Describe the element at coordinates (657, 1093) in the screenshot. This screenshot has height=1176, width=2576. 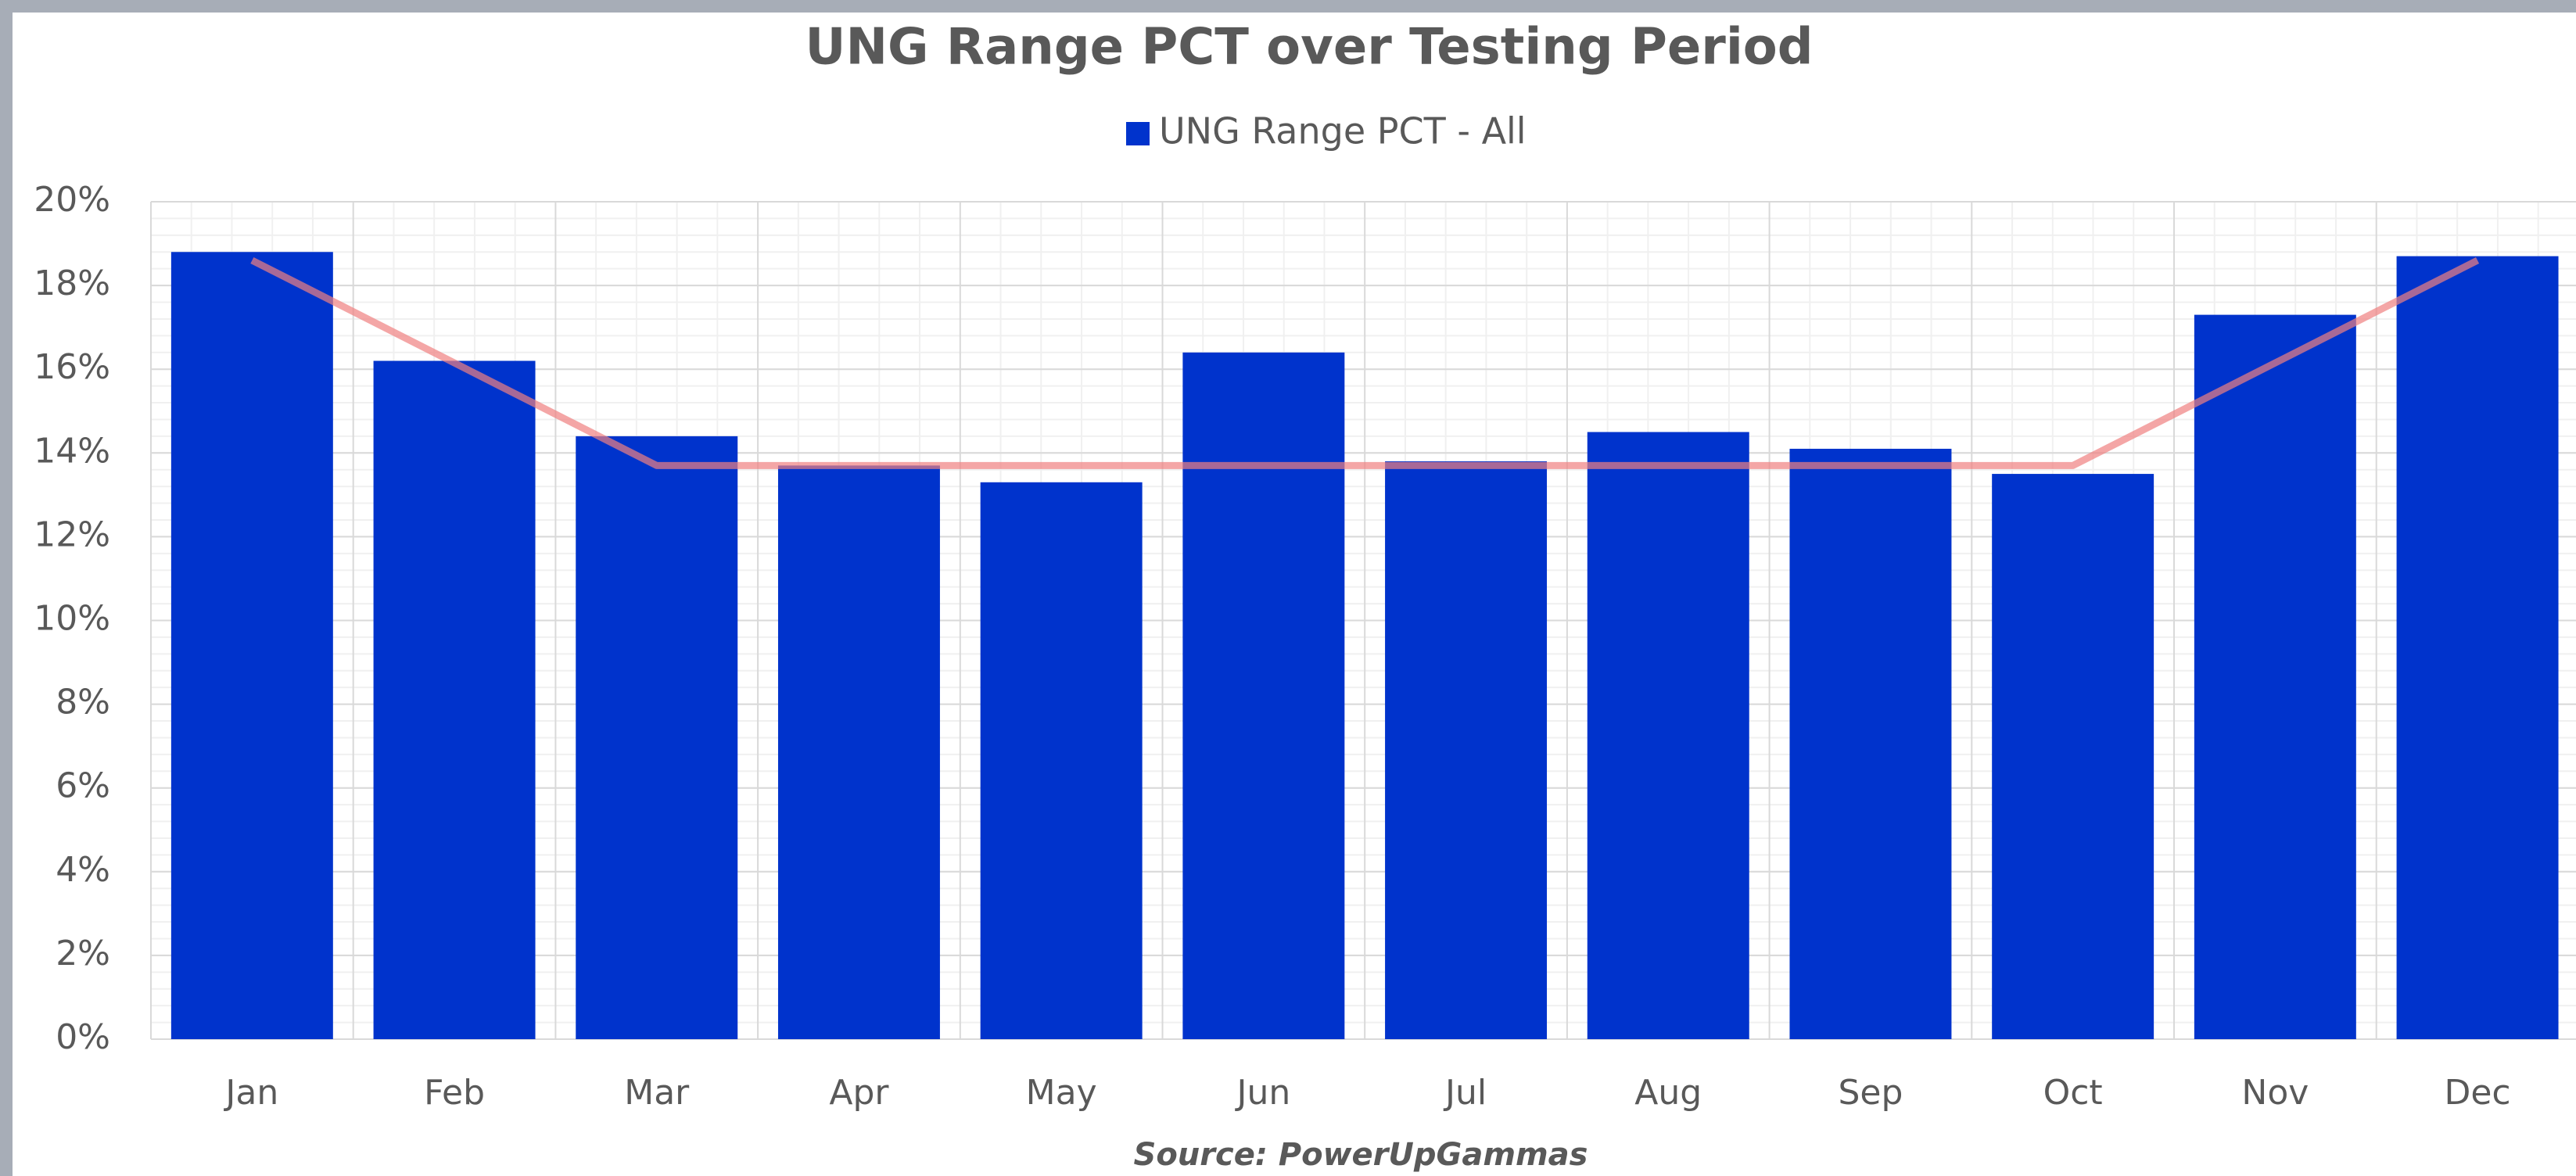
I see `x-tick-label: Mar` at that location.